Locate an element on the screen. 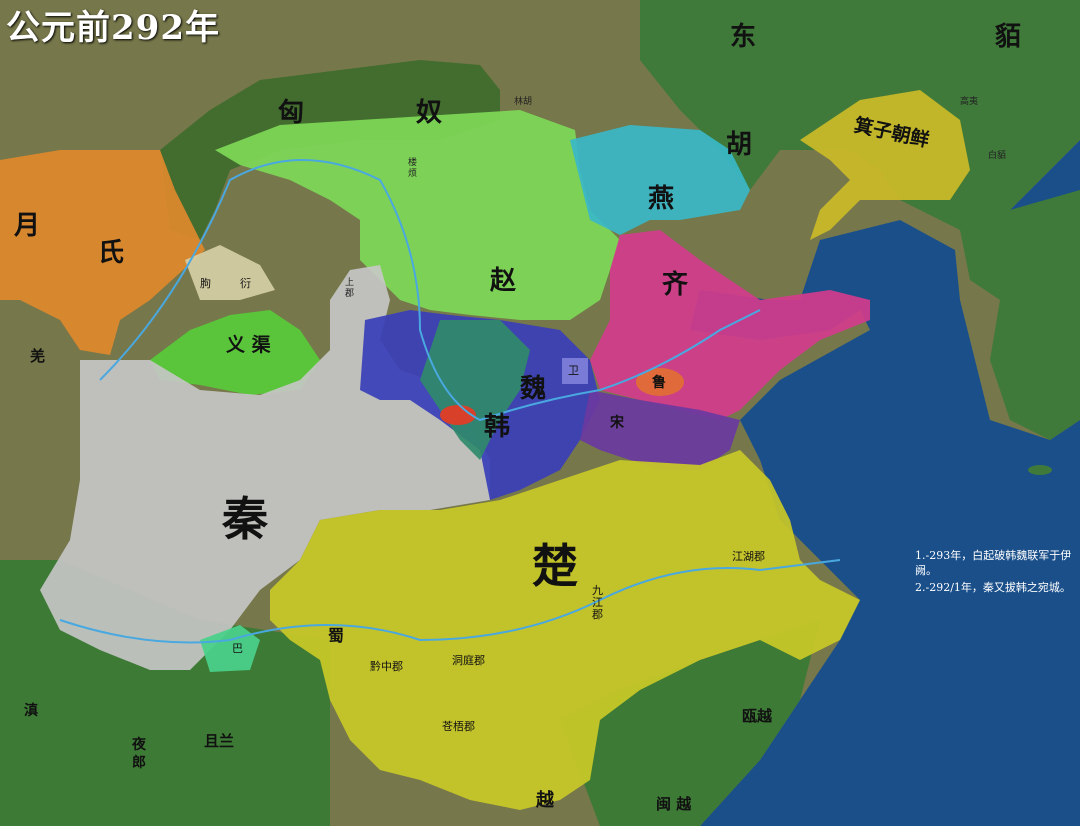 This screenshot has width=1080, height=826. label-qianzhong: 黔中郡 is located at coordinates (386, 666).